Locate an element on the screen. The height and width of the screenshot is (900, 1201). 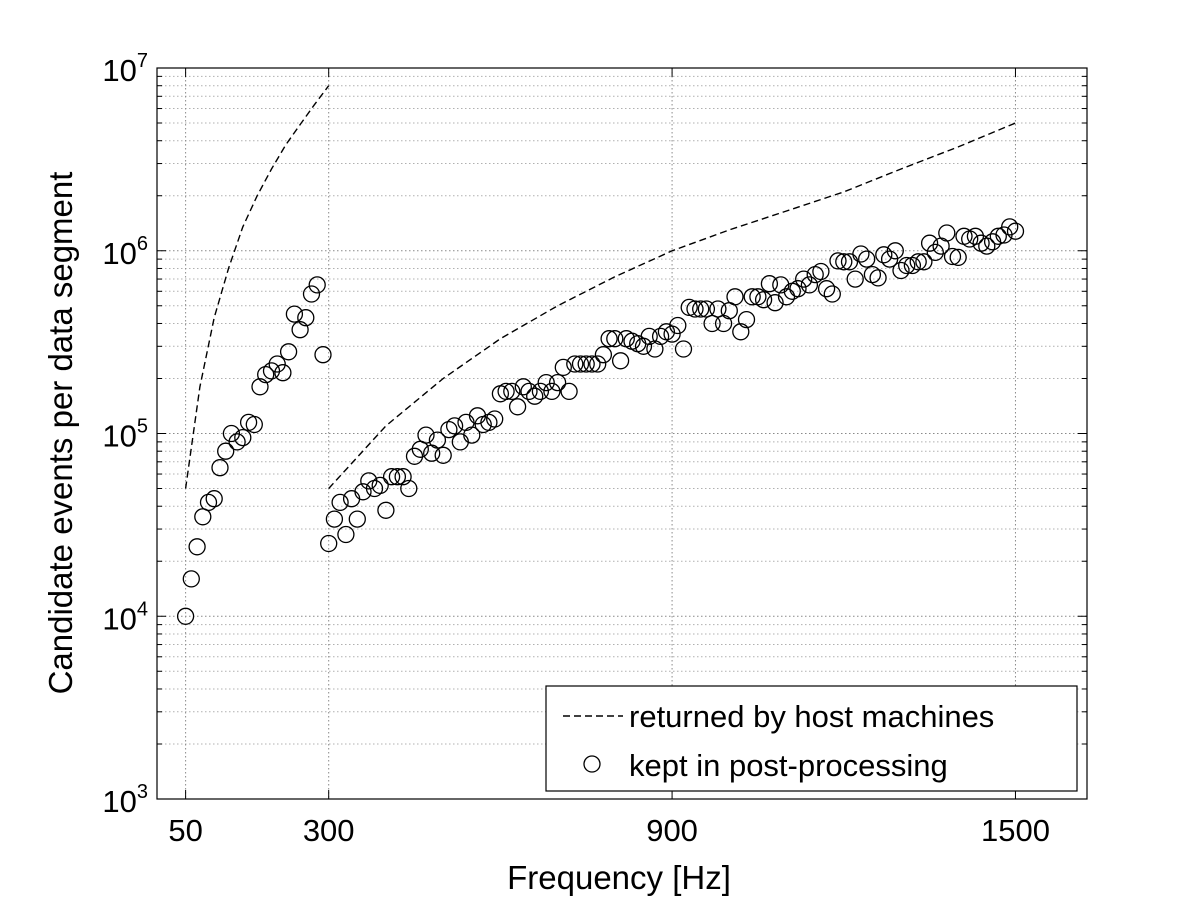
y-tick-label: 10⁶ is located at coordinates (125, 252).